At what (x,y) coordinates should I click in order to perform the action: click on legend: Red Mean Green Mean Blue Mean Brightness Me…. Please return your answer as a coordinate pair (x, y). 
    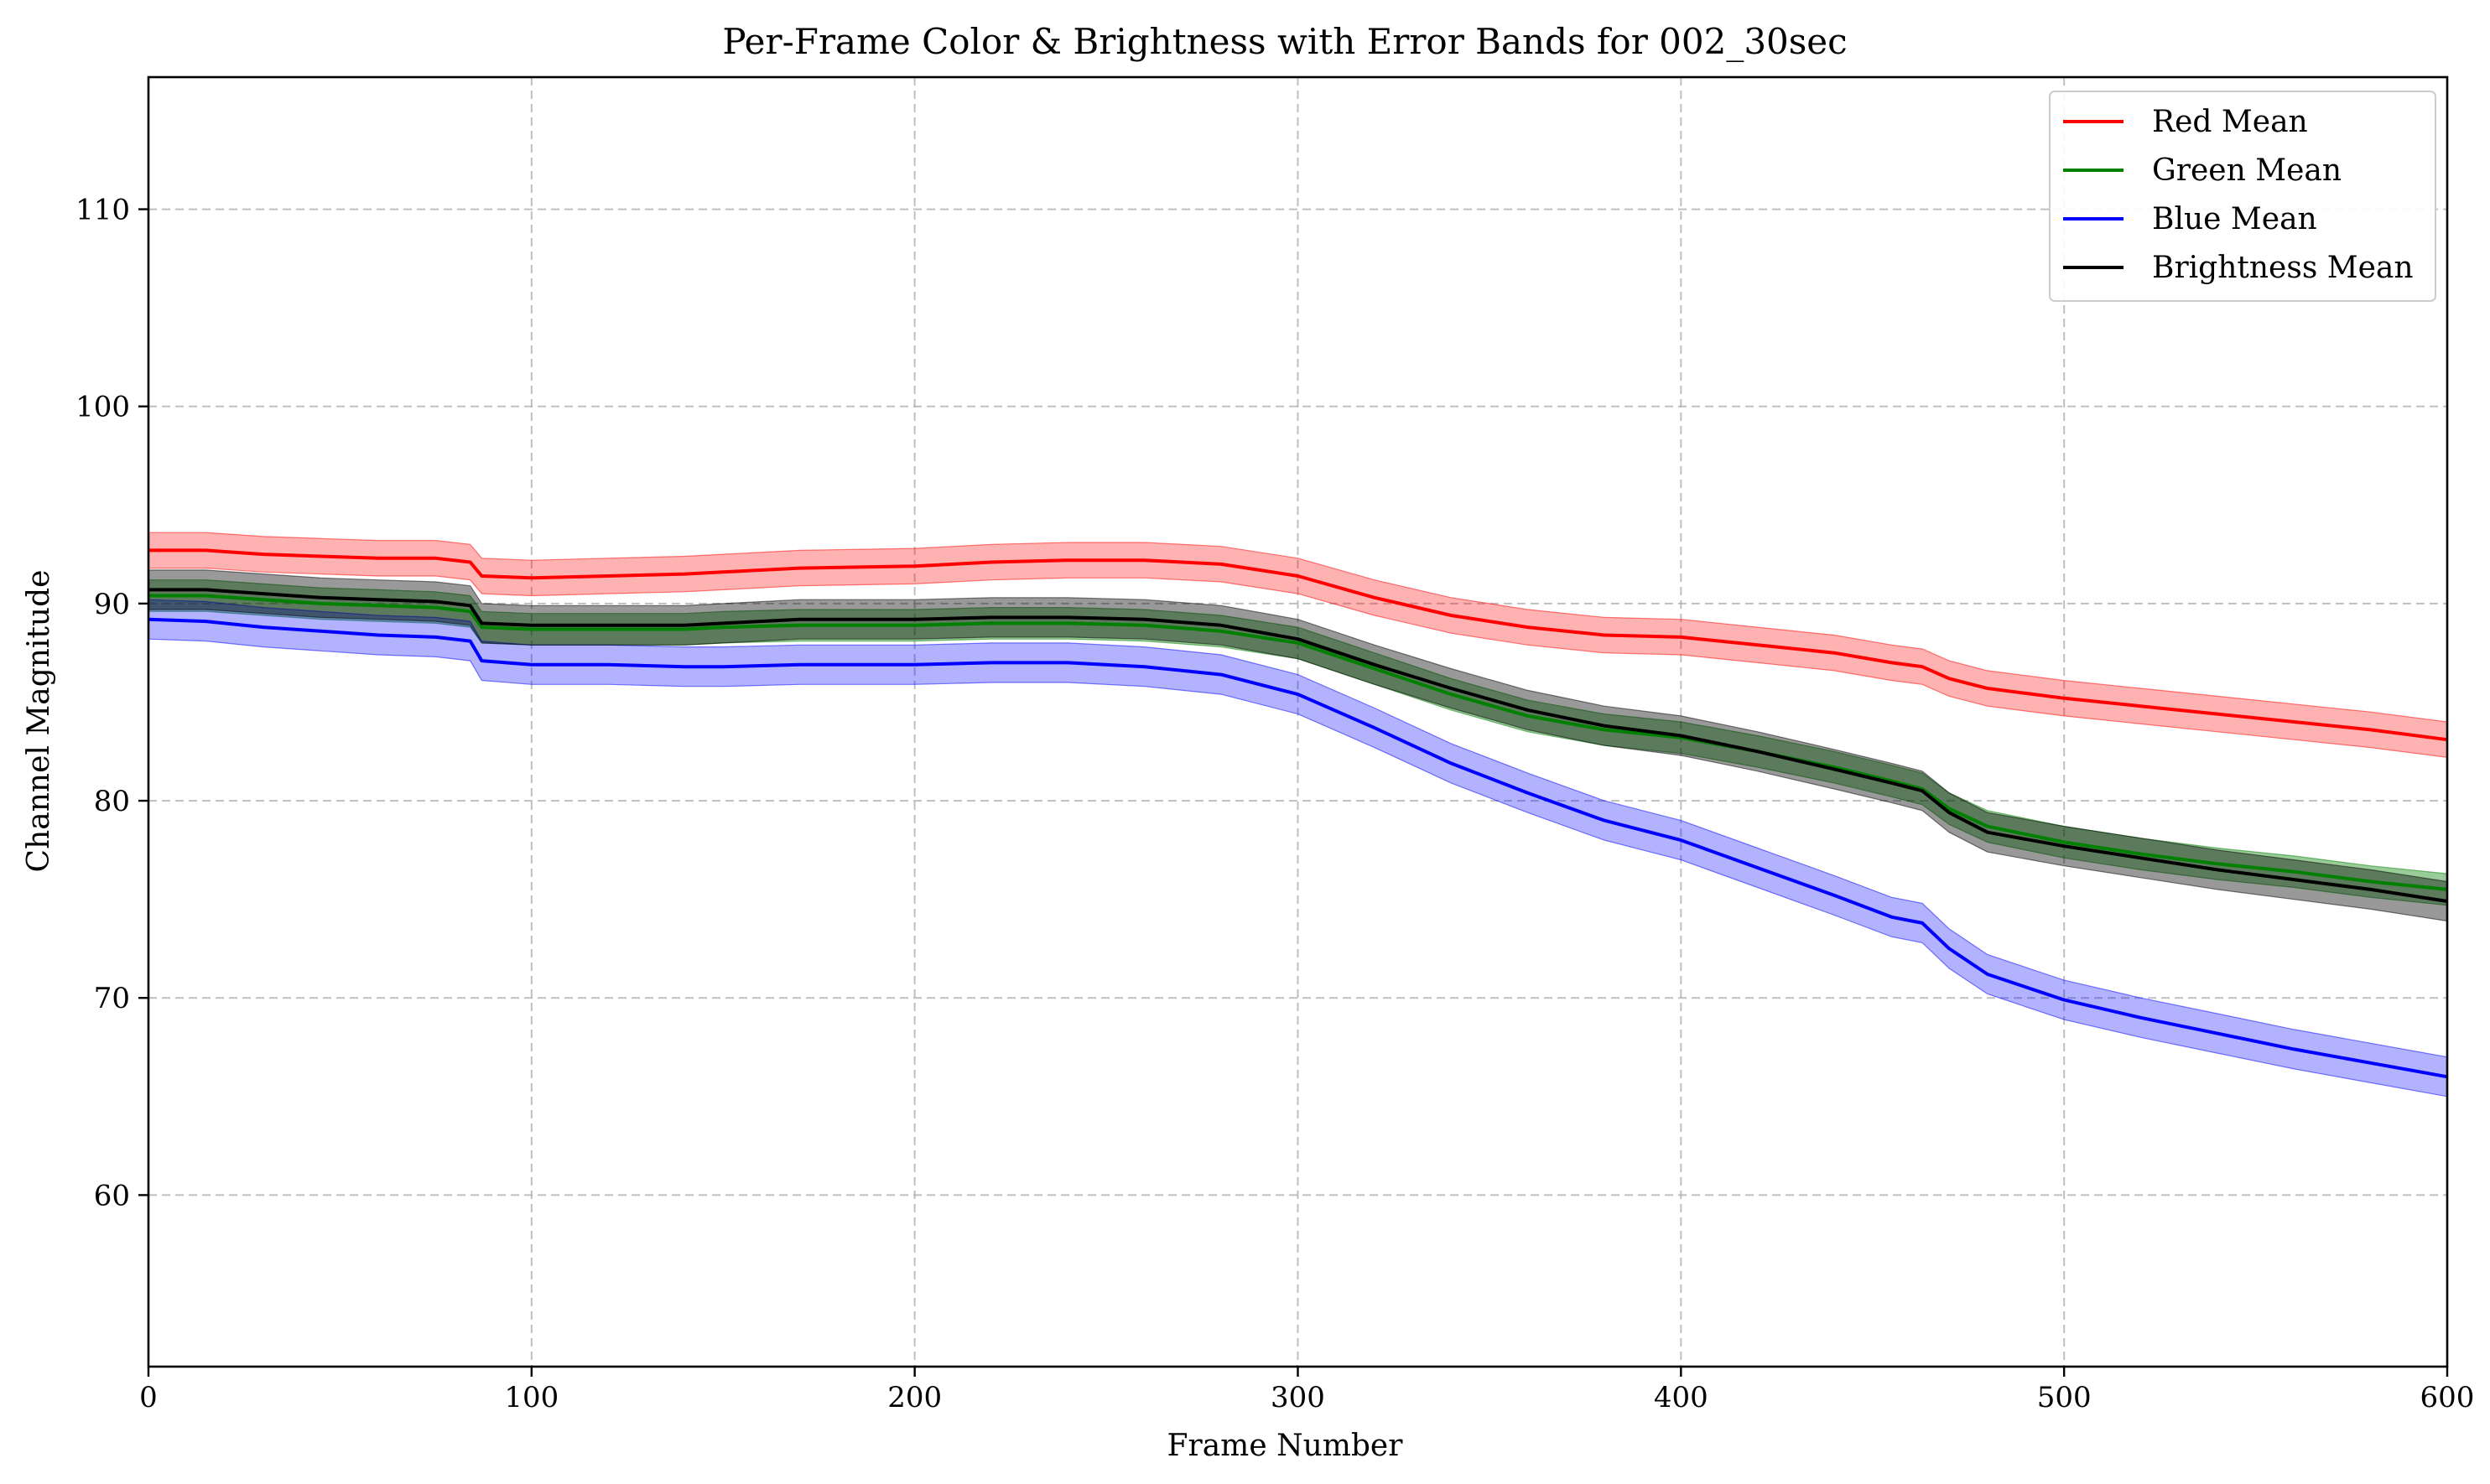
    Looking at the image, I should click on (2242, 196).